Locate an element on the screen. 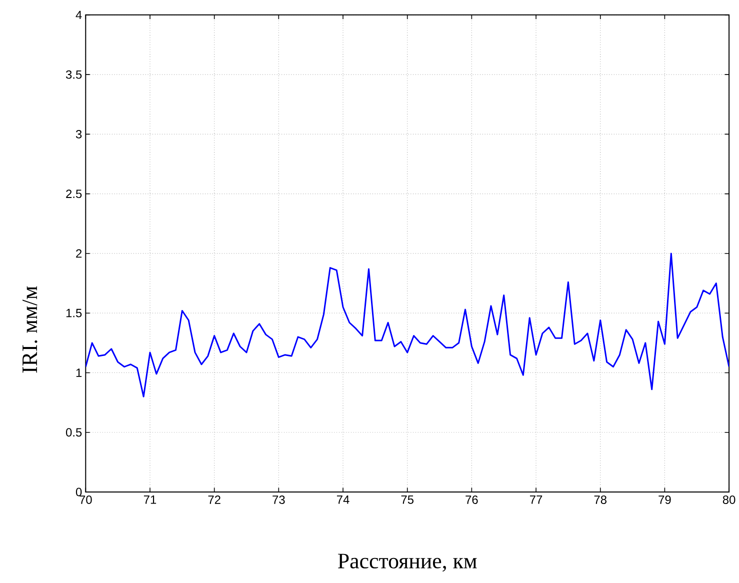  y-tick-label: 2.5 is located at coordinates (74, 194).